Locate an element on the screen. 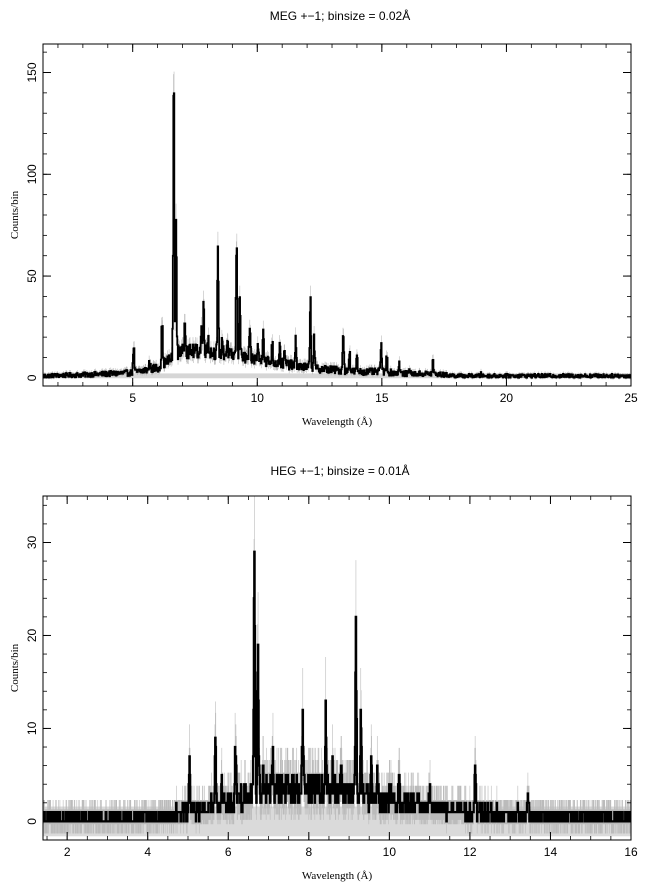  x-axis-label-2: Wavelength (Å) is located at coordinates (337, 876).